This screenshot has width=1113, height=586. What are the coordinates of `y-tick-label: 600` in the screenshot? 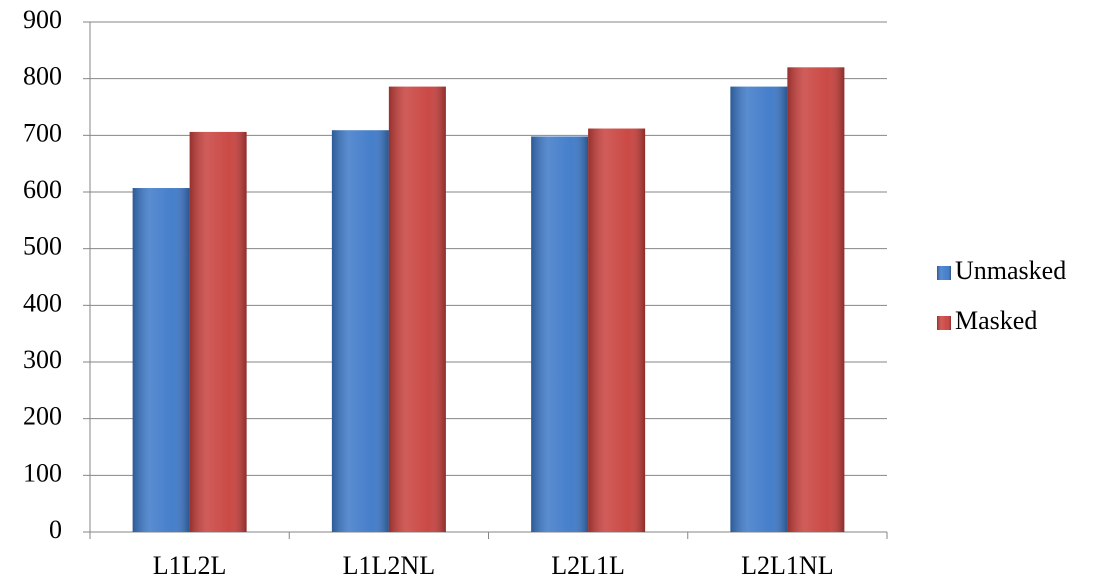 It's located at (42, 189).